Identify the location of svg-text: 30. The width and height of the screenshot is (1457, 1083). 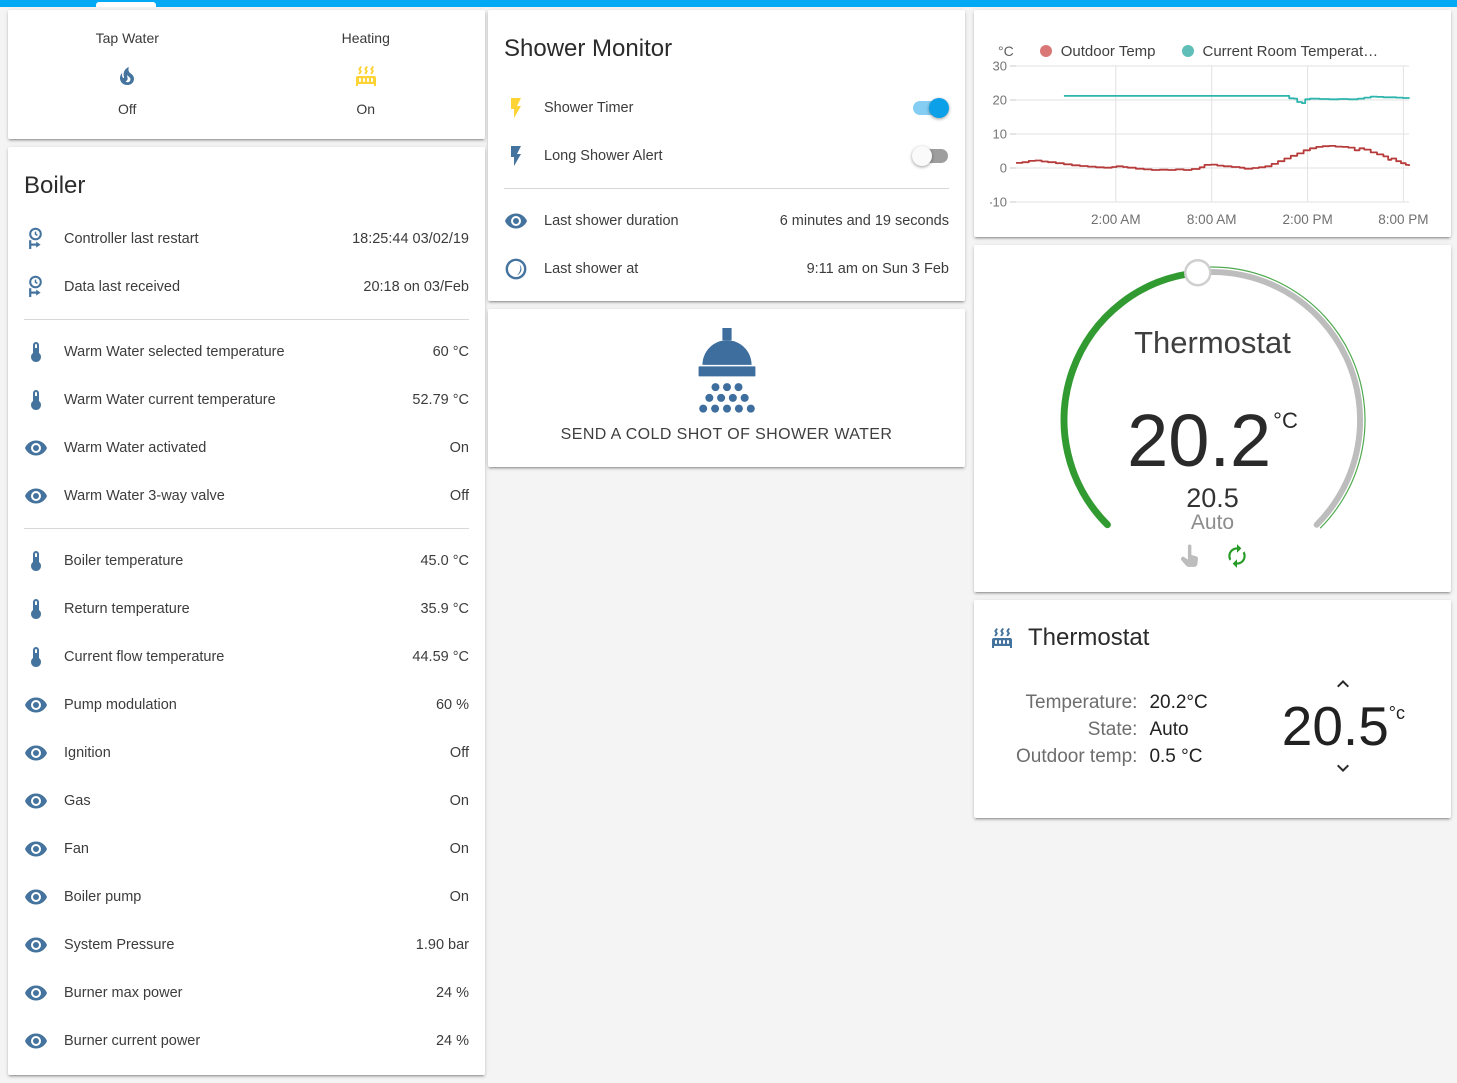
(1000, 67).